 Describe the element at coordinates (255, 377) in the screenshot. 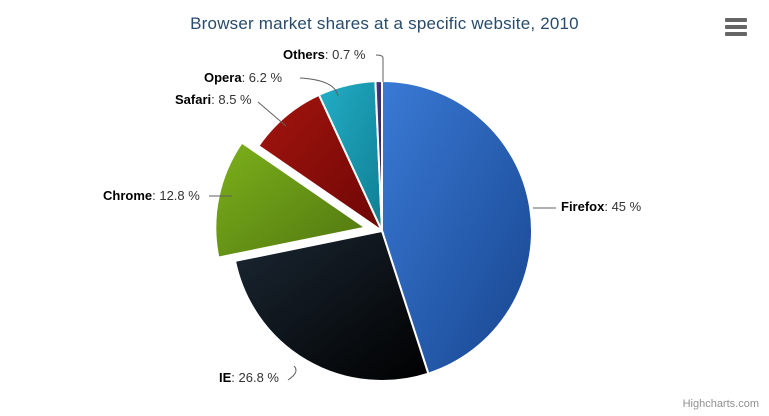

I see `pie-label-ie-value: : 26.8 %` at that location.